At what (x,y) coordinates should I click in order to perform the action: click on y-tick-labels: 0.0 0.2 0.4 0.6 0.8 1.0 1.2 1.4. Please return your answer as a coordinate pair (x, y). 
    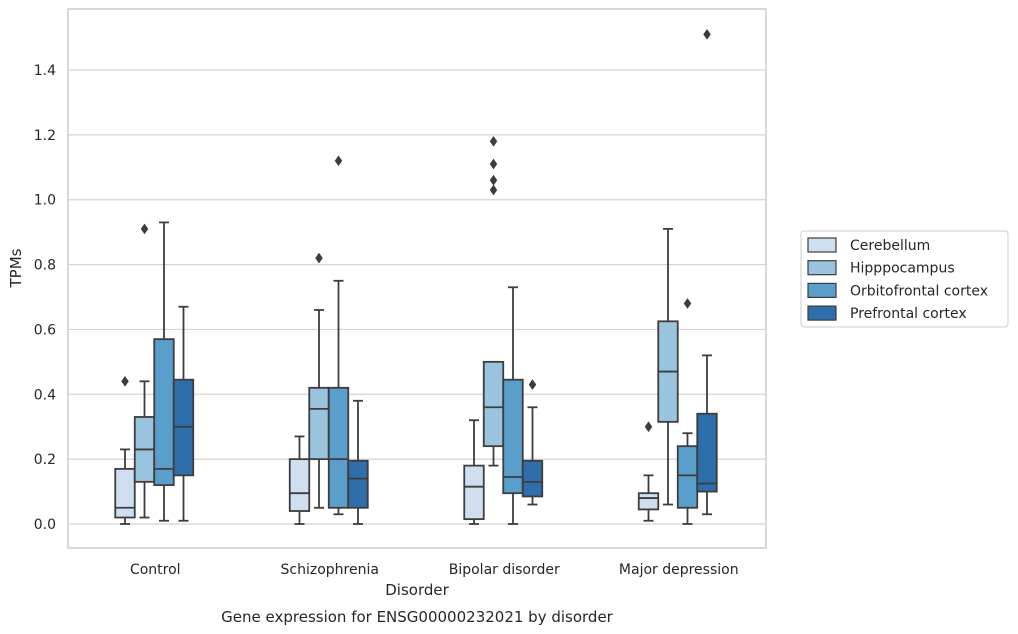
    Looking at the image, I should click on (45, 298).